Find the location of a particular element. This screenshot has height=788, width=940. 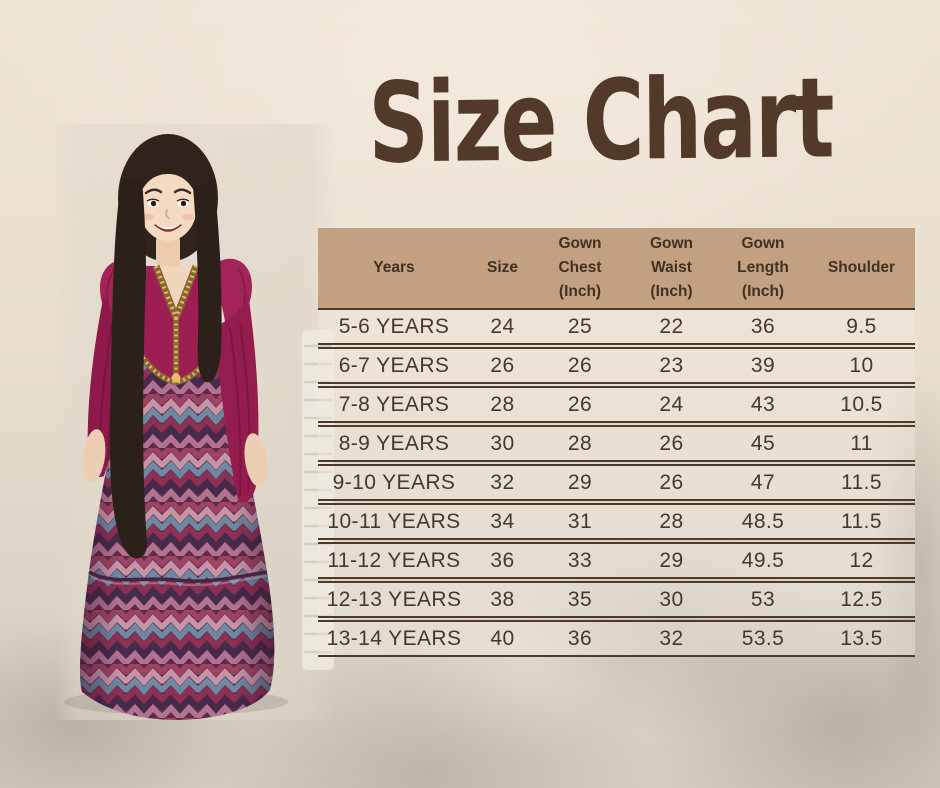

table-row: 11-12 YEARS 36 33 29 49.5 12 is located at coordinates (616, 560).